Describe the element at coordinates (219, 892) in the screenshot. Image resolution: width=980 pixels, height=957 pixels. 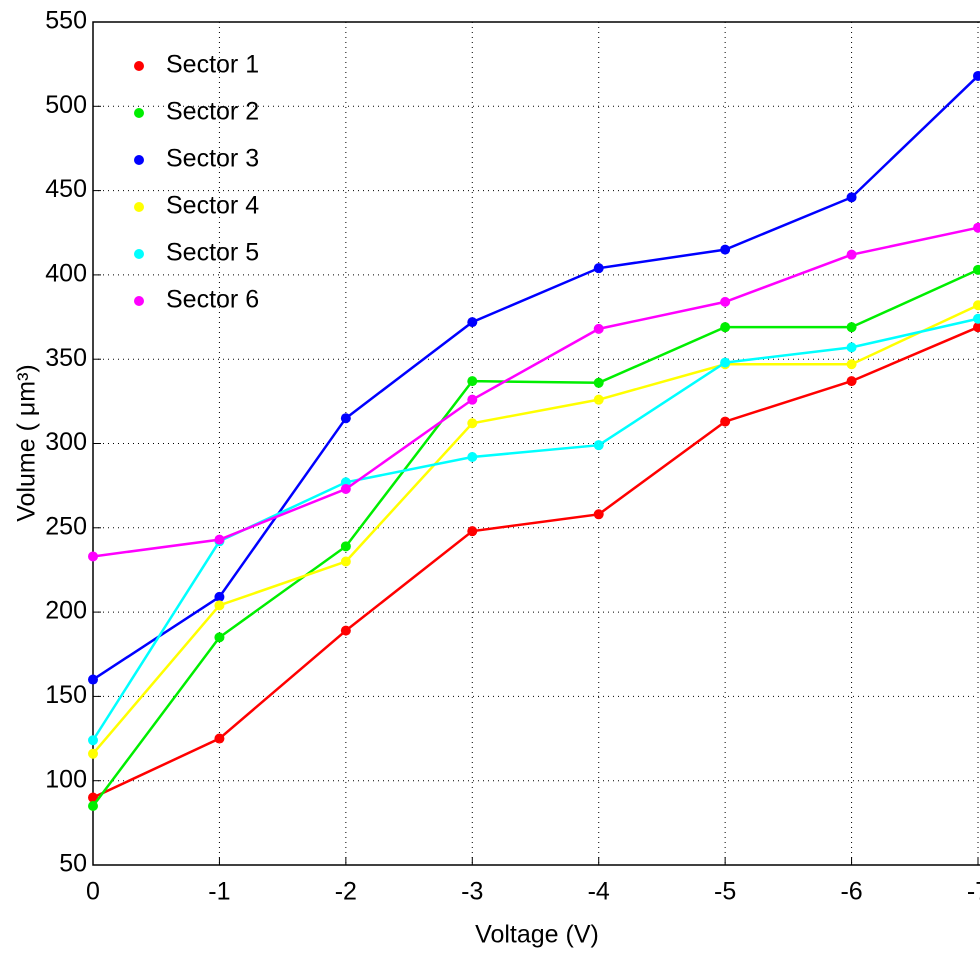
I see `x-tick-label: -1` at that location.